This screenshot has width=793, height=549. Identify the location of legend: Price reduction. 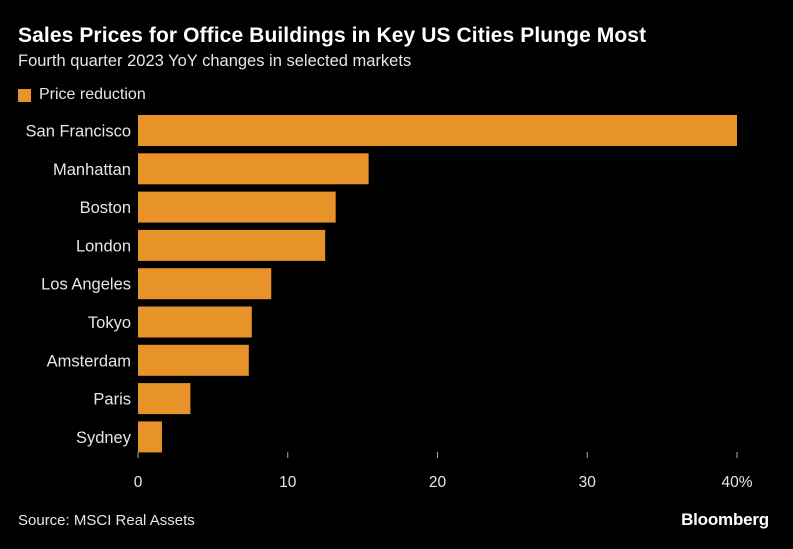
(82, 95).